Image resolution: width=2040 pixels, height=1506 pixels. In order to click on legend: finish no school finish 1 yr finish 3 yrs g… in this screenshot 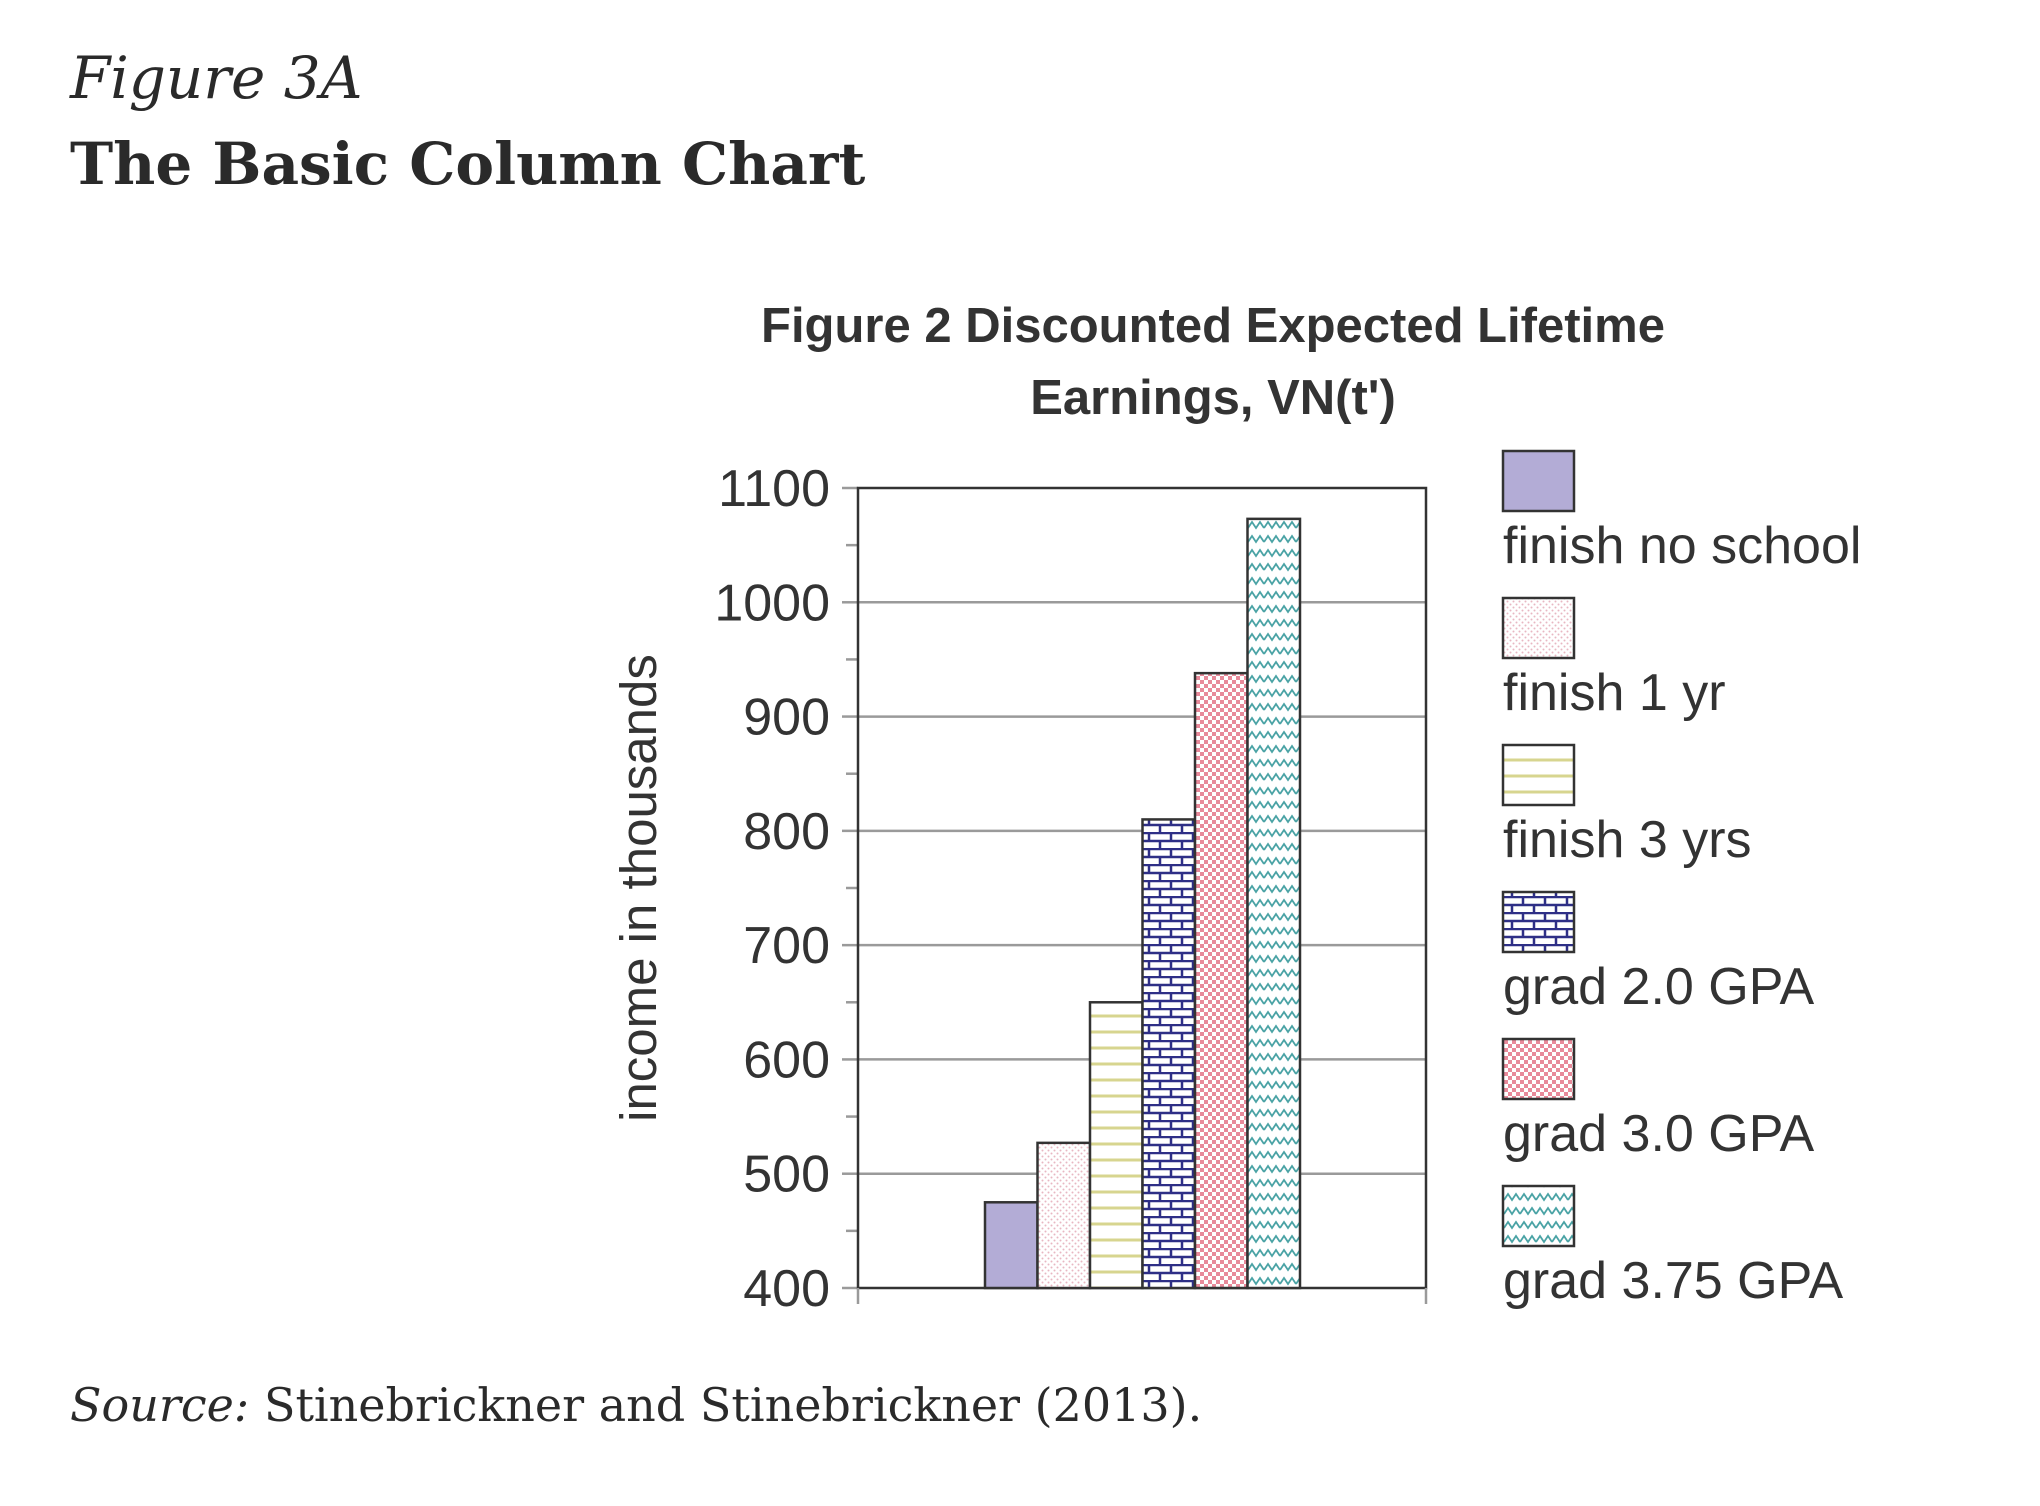, I will do `click(1681, 879)`.